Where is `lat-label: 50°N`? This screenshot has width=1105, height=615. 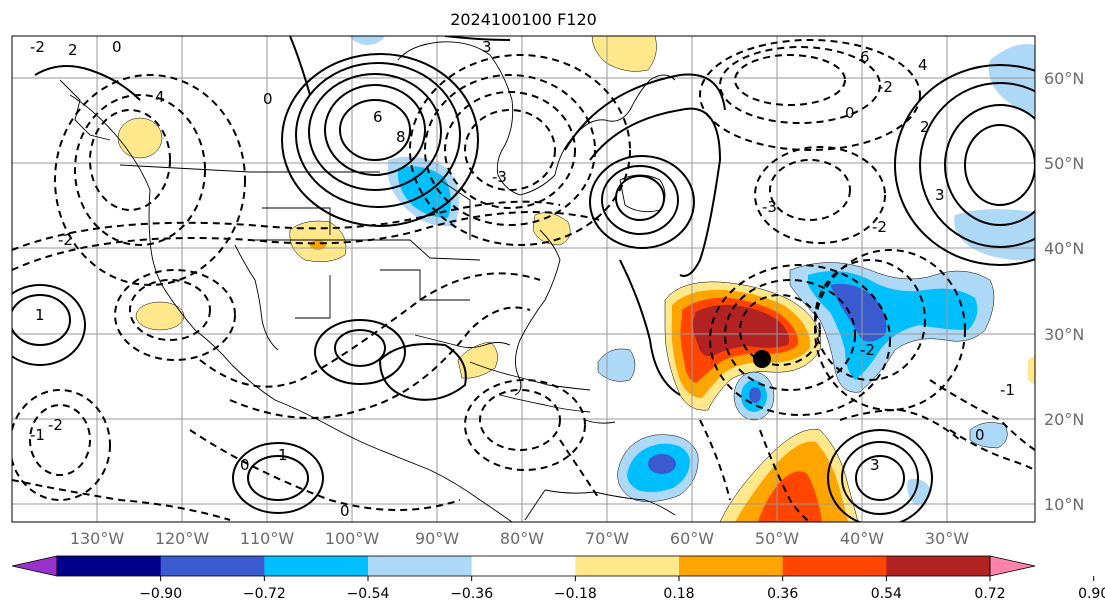
lat-label: 50°N is located at coordinates (1064, 163).